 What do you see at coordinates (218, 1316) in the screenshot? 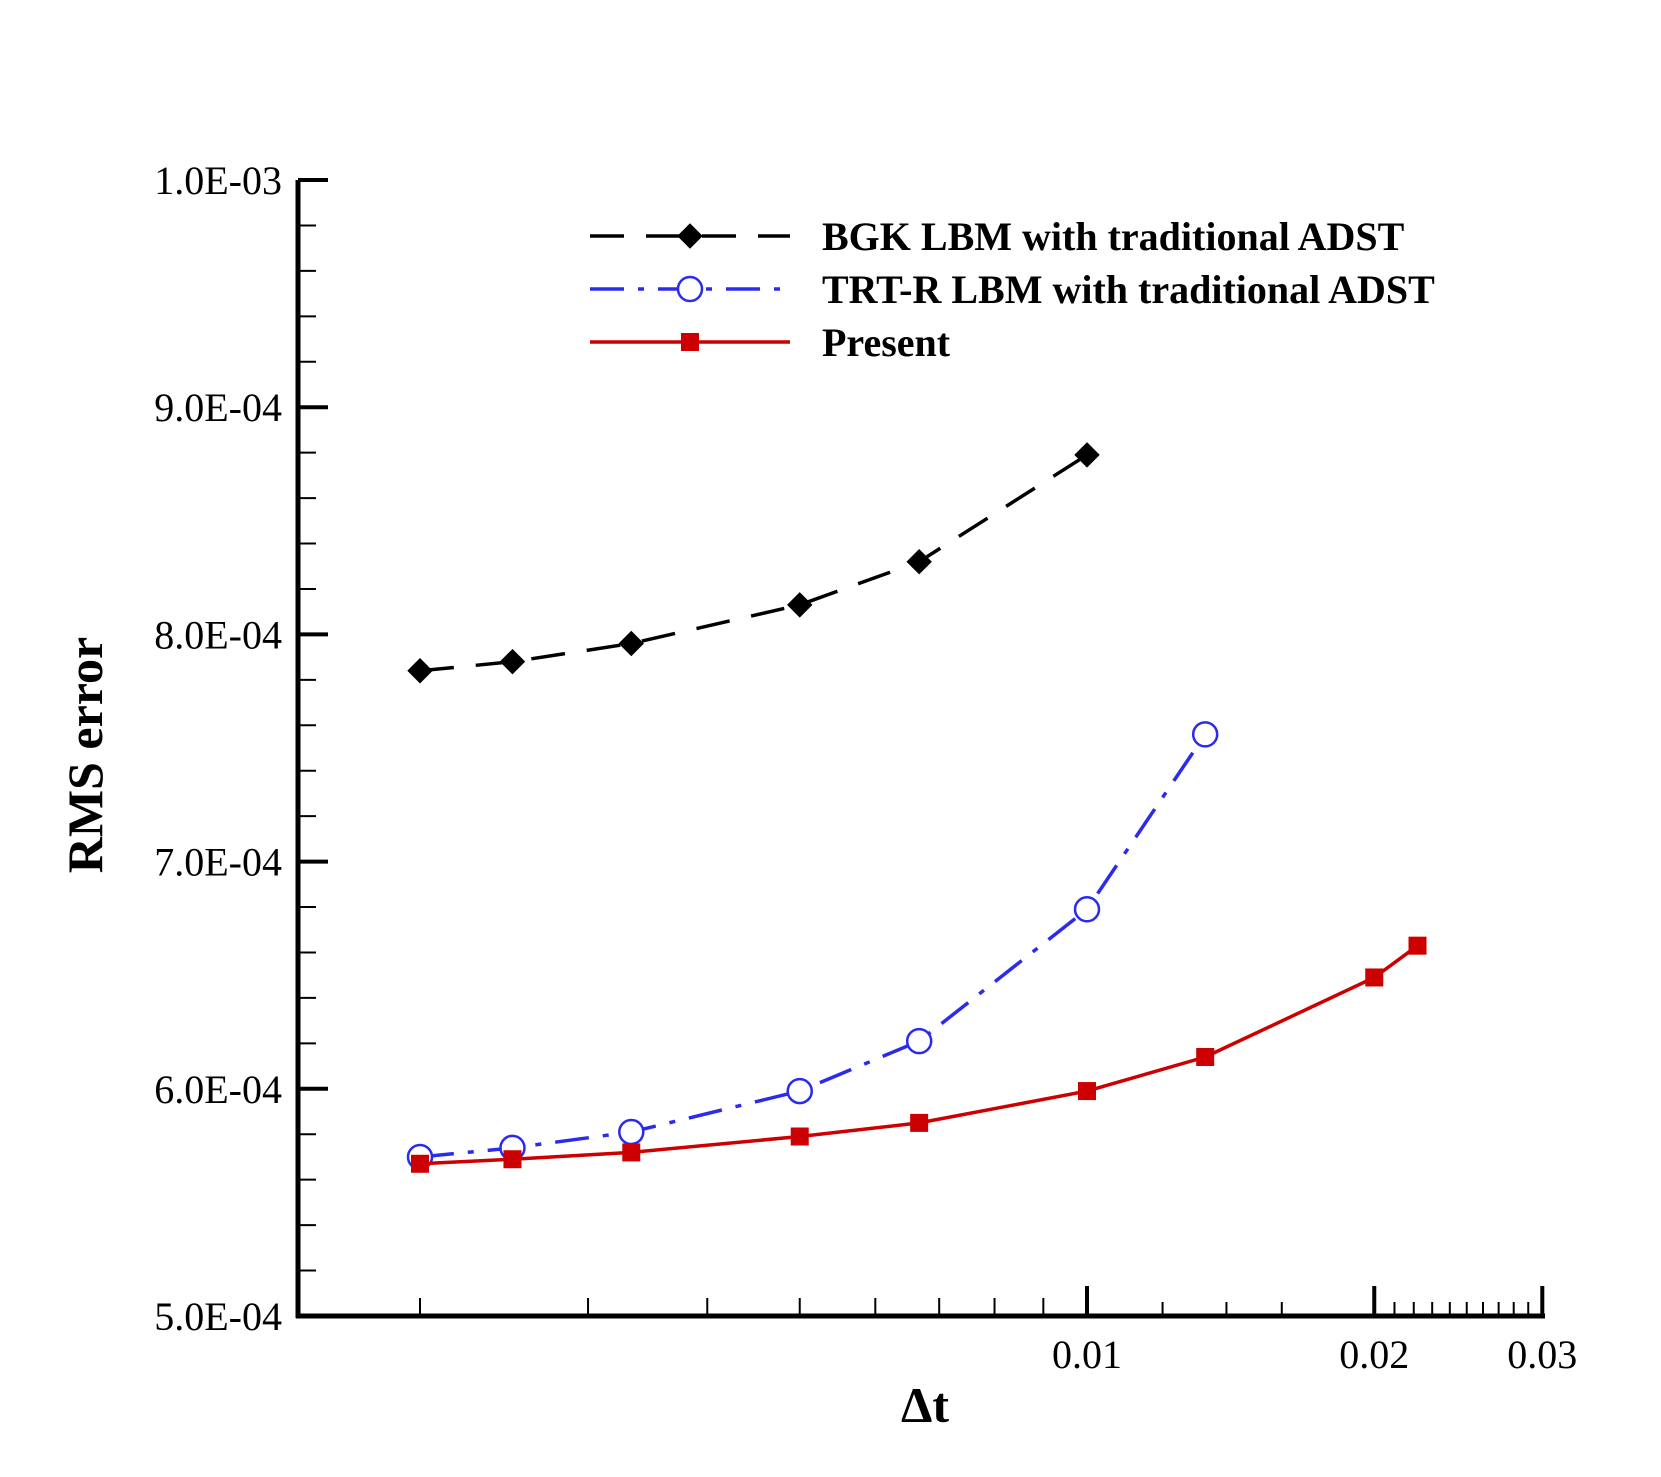
I see `y-tick-label: 5.0E-04` at bounding box center [218, 1316].